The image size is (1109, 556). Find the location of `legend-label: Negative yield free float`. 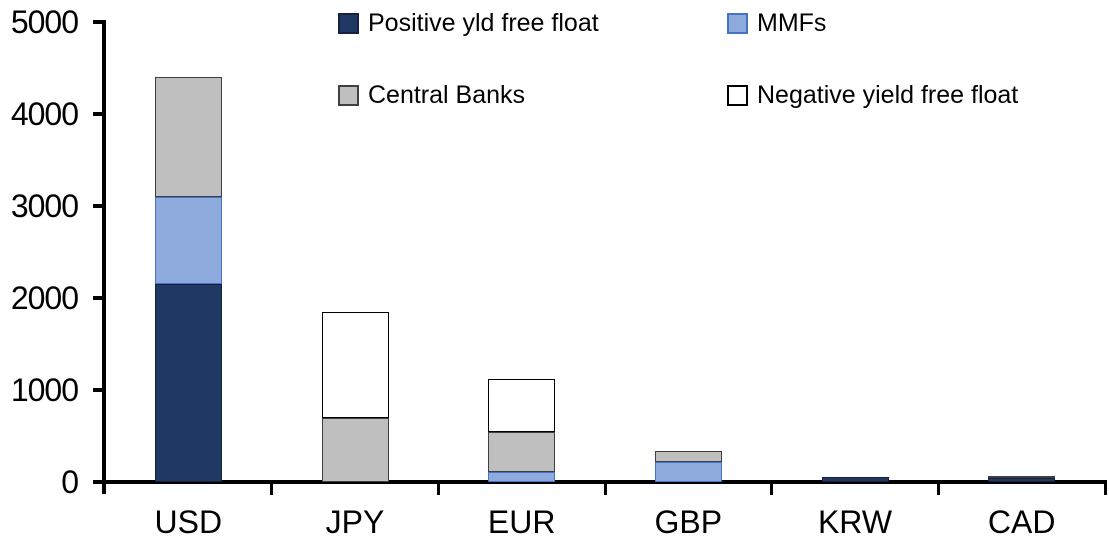

legend-label: Negative yield free float is located at coordinates (888, 94).